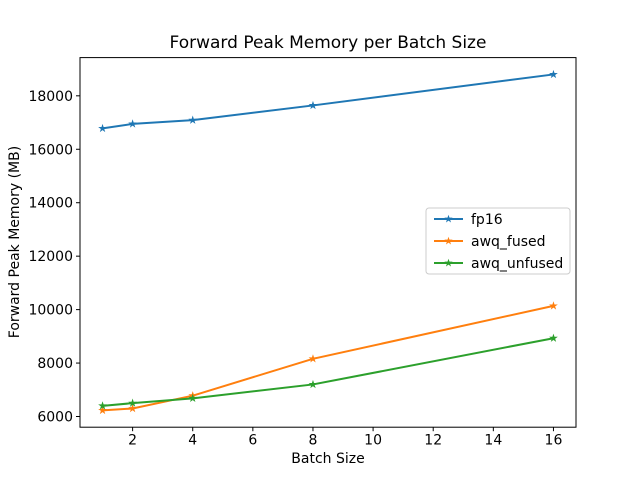  I want to click on y-tick-label: 14000, so click(50, 204).